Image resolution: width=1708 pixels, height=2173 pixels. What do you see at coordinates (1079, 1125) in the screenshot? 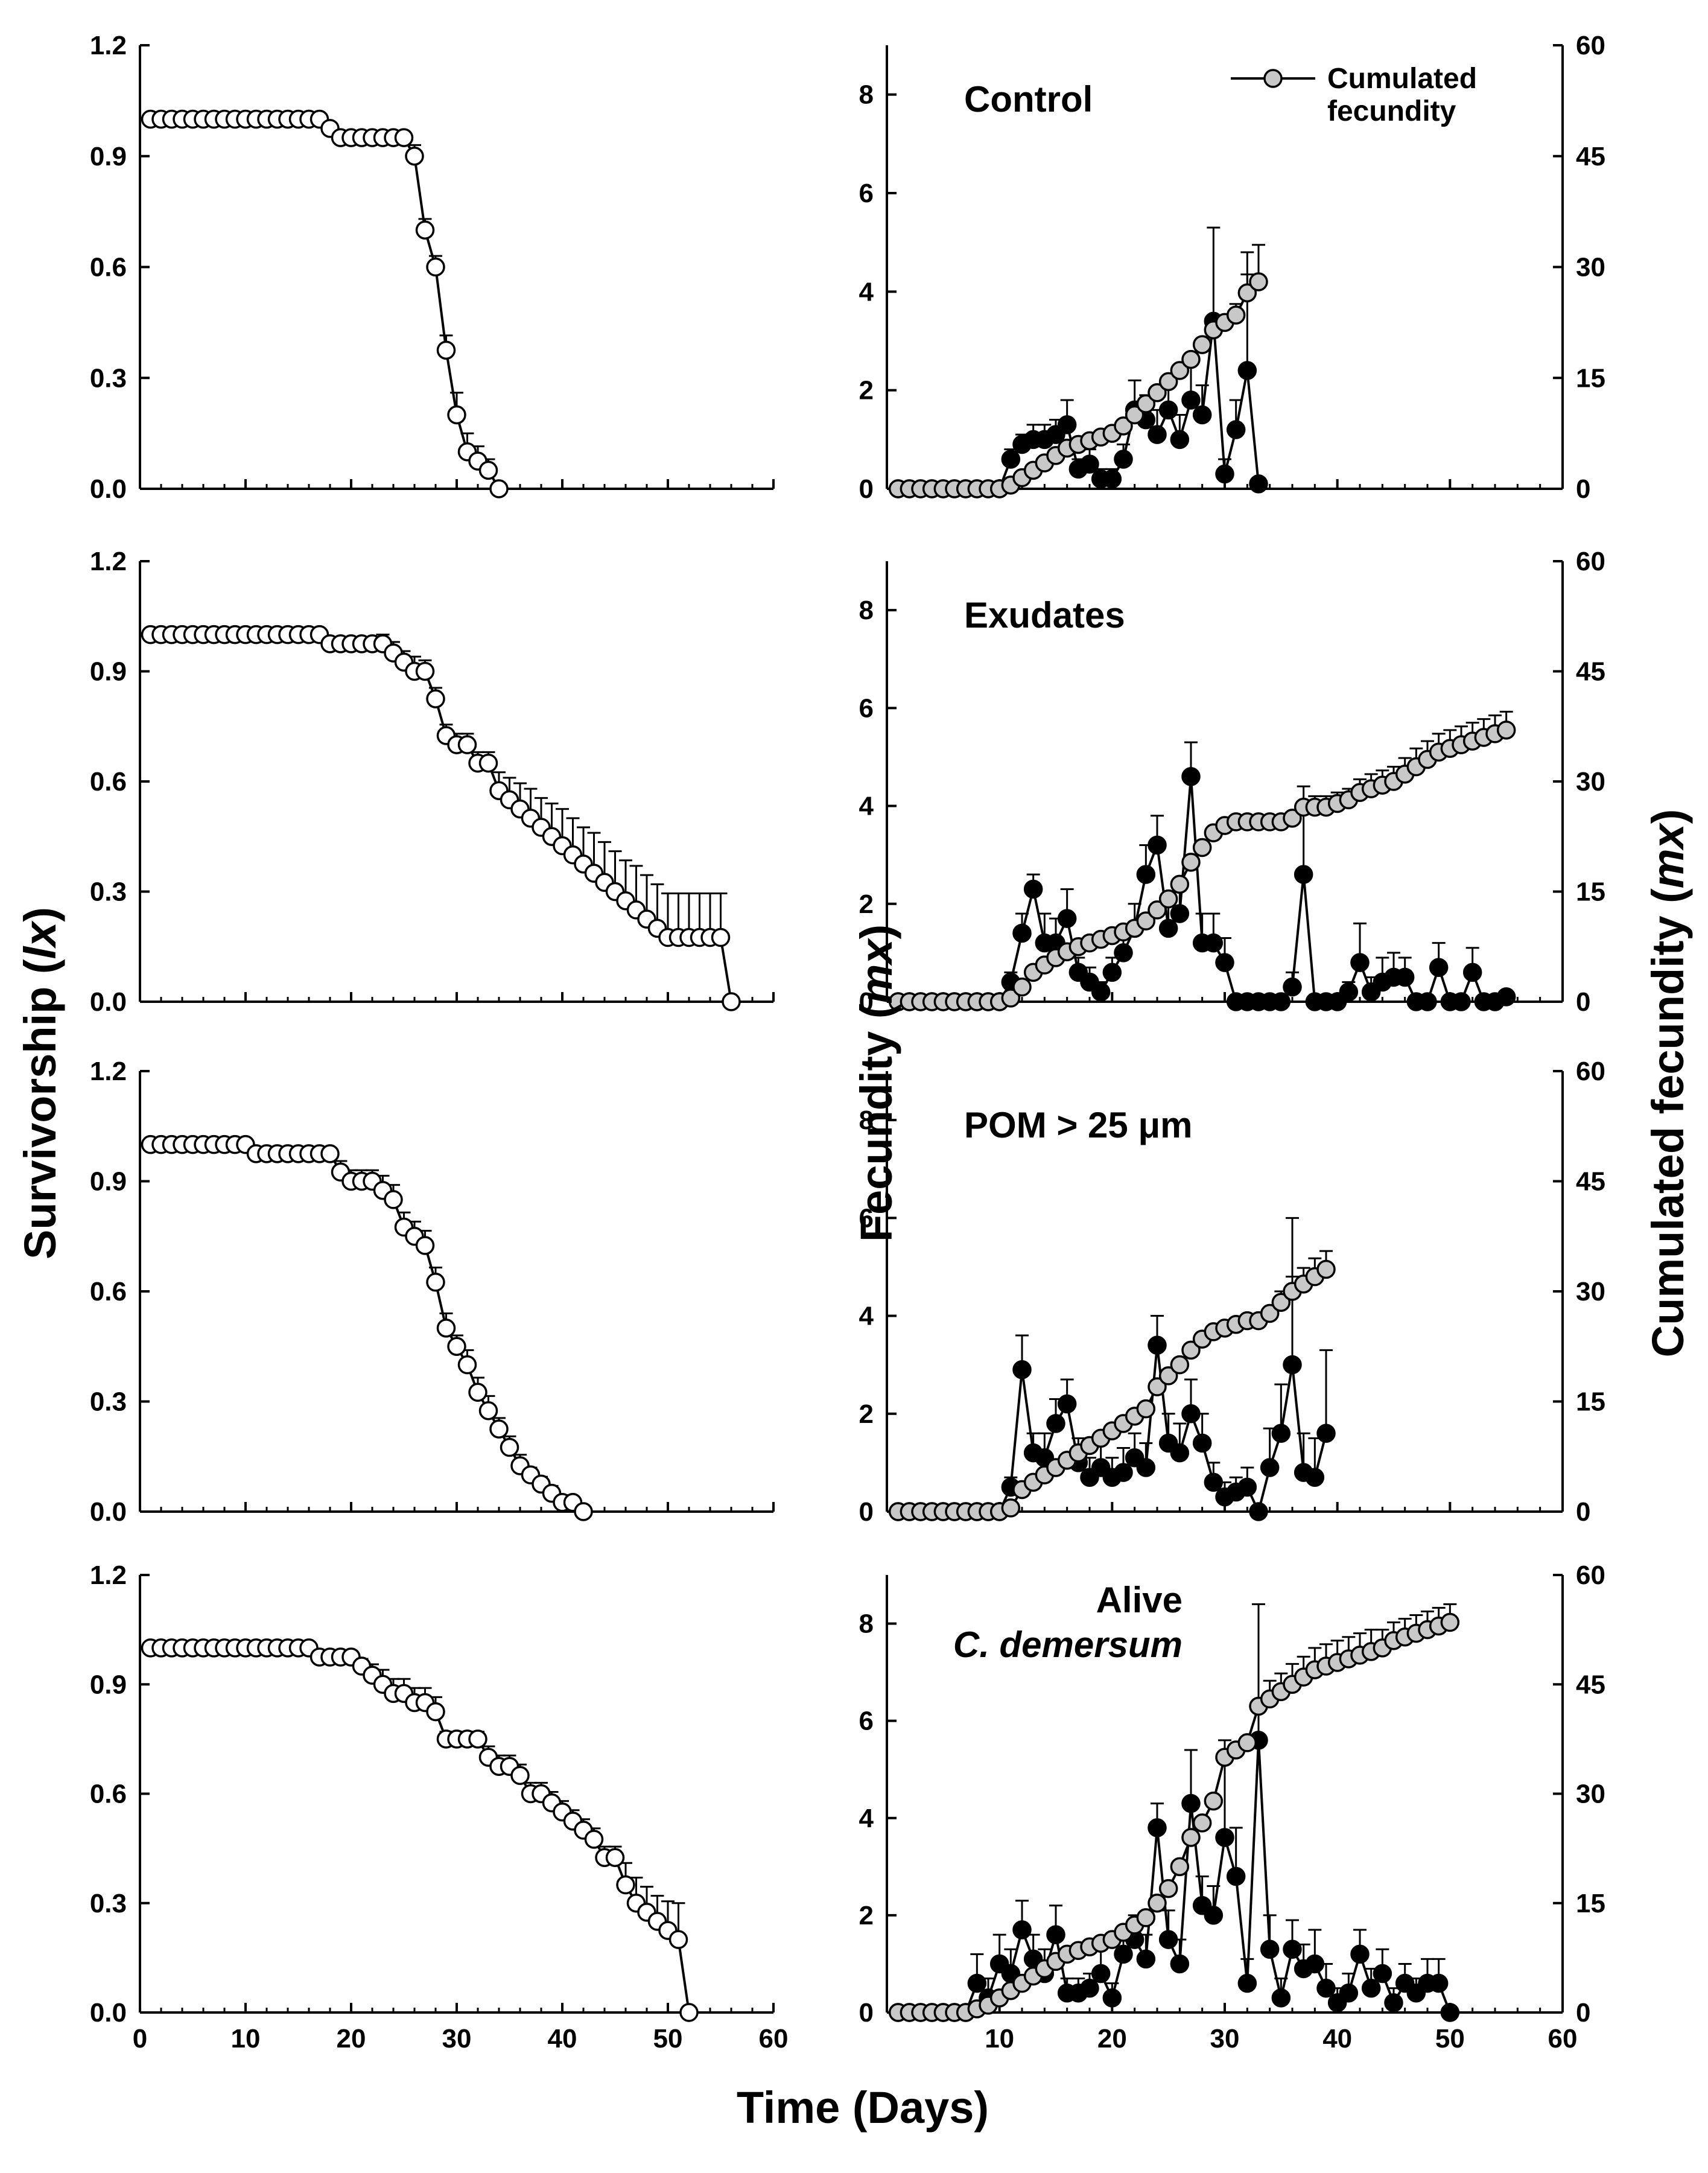
I see `panel-label: POM > 25 μm` at bounding box center [1079, 1125].